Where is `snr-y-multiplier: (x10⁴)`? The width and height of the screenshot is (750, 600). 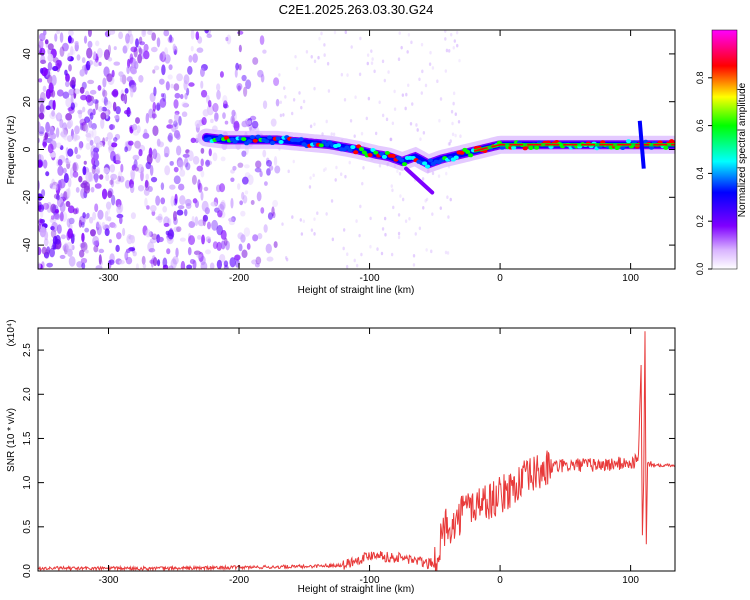
snr-y-multiplier: (x10⁴) is located at coordinates (11, 332).